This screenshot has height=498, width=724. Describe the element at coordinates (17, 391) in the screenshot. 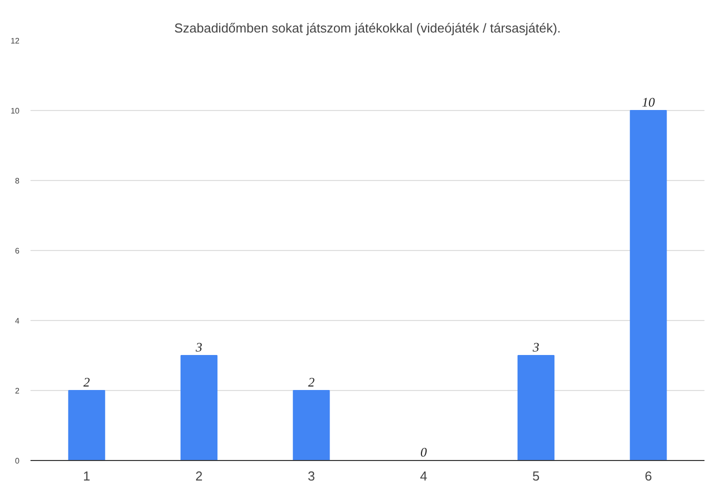

I see `y-tick-label: 2` at that location.